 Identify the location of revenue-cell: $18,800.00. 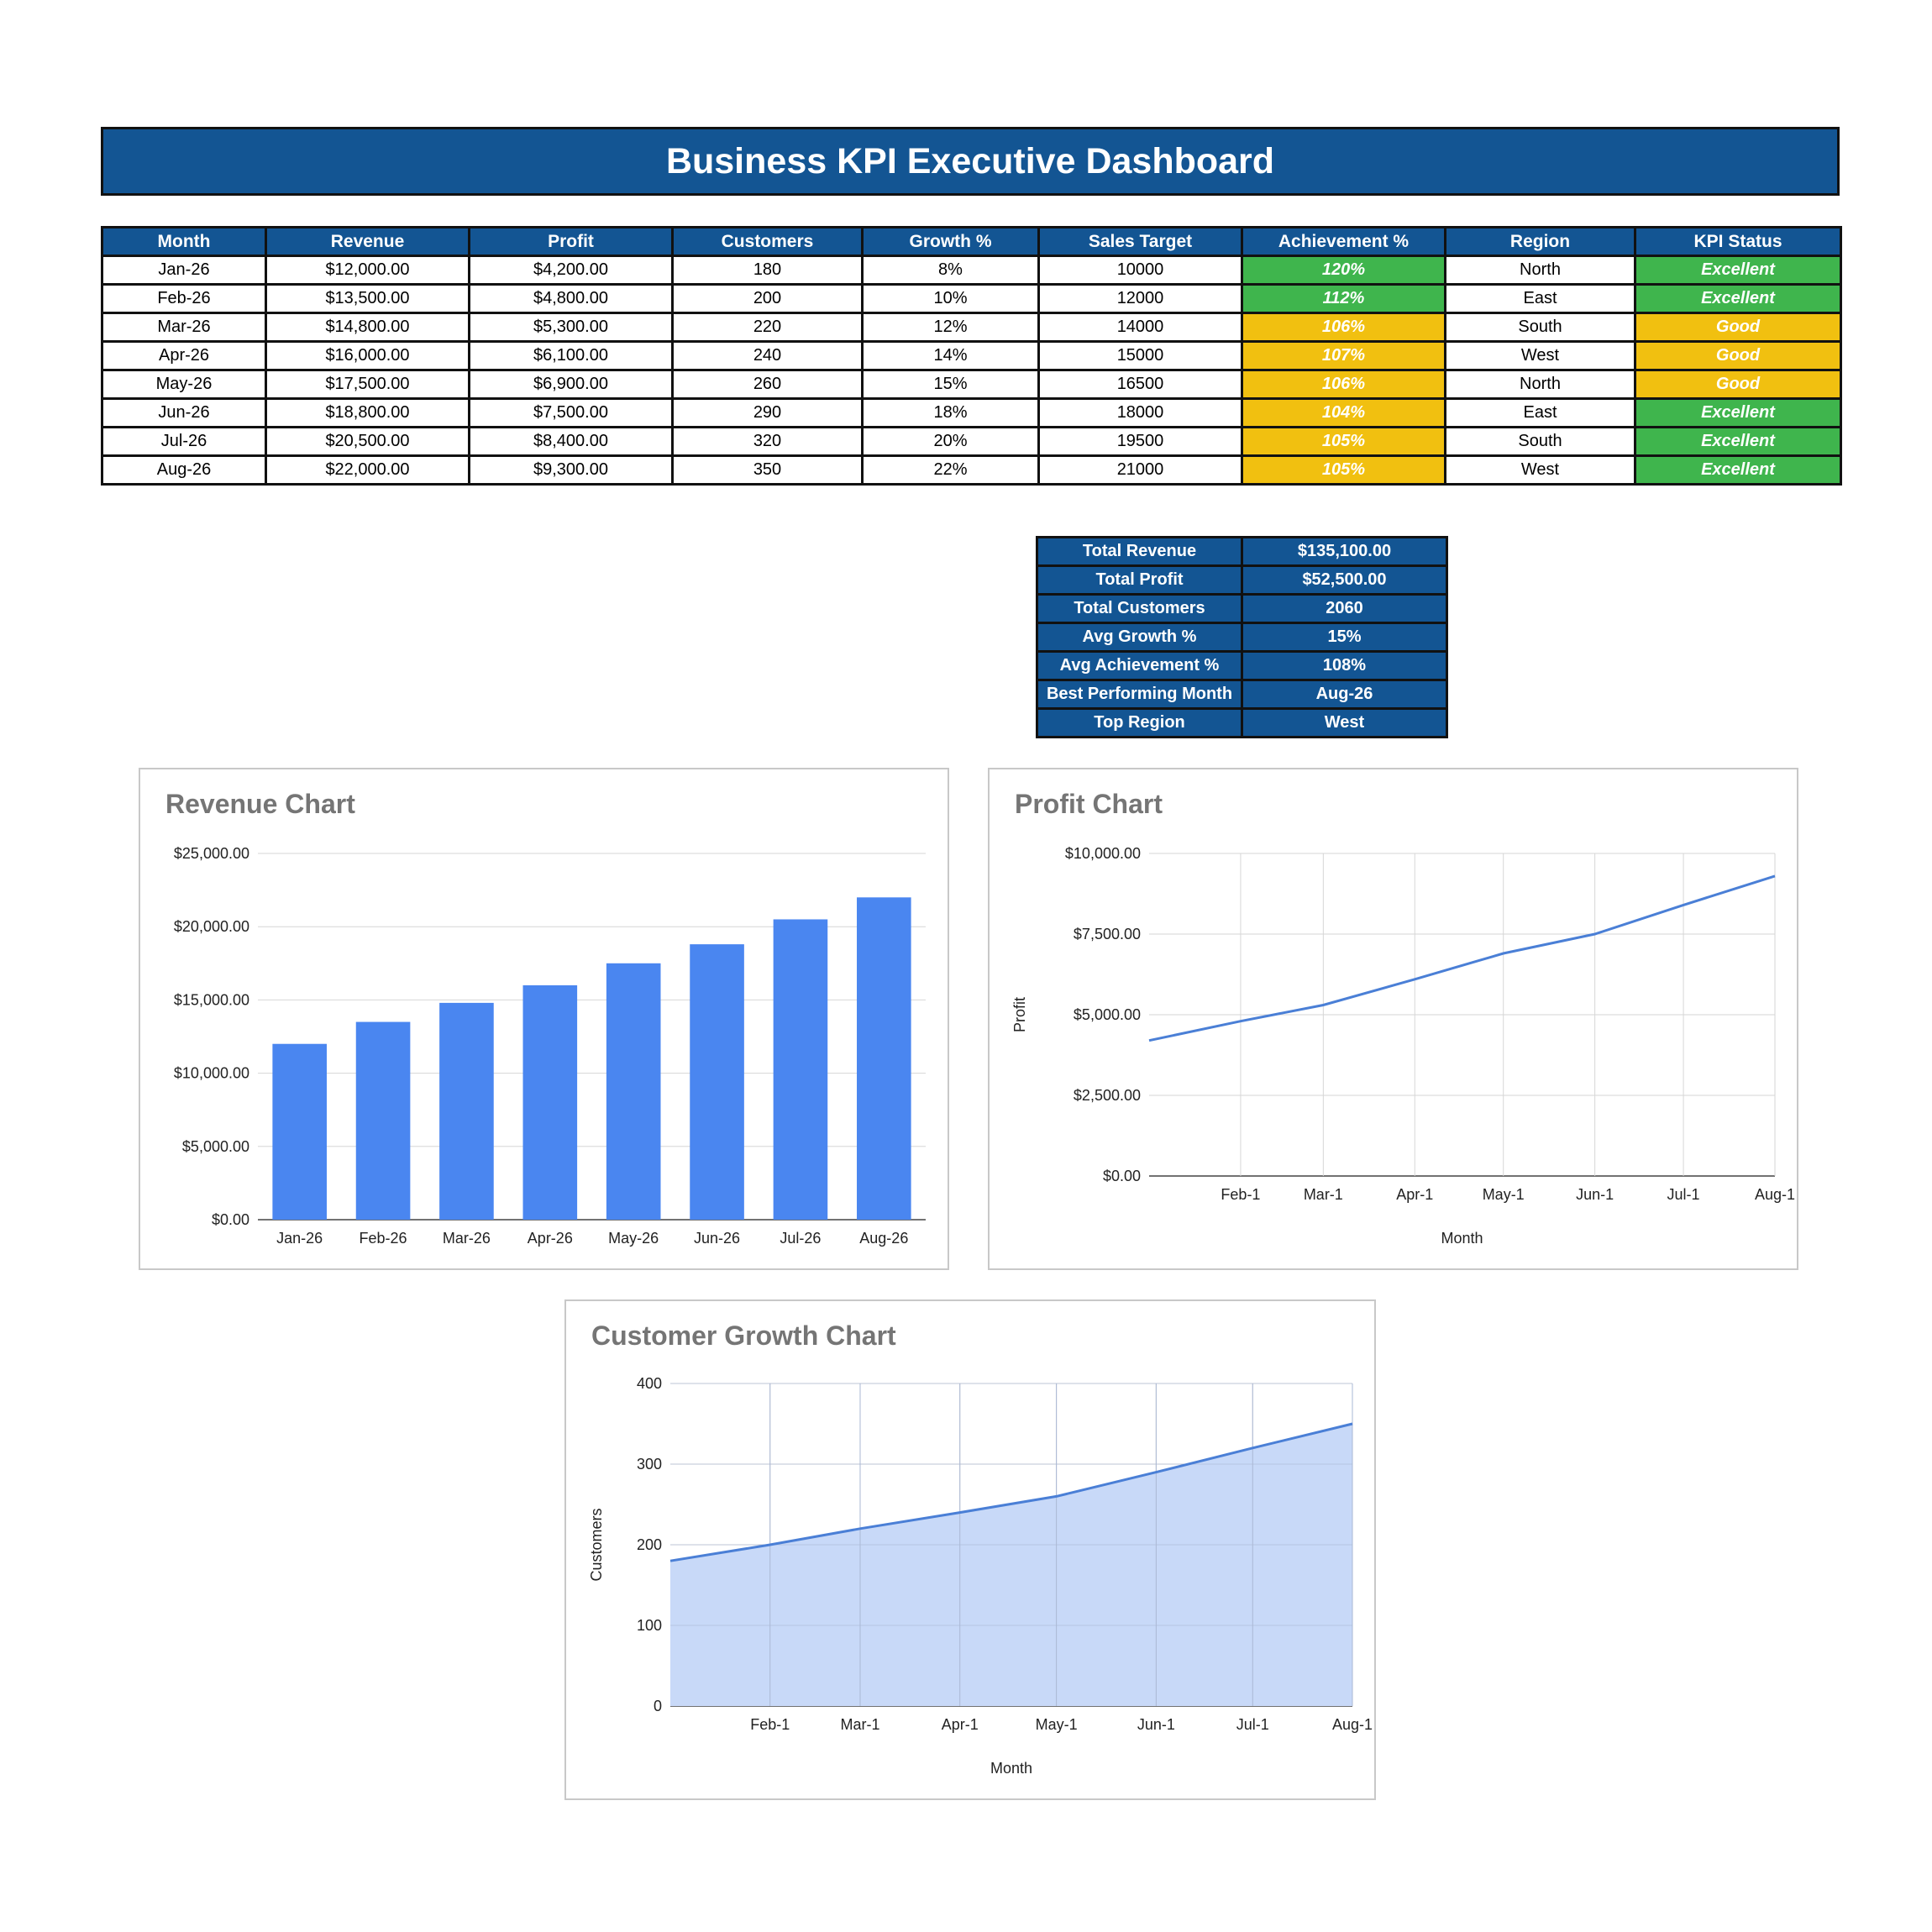
(367, 412).